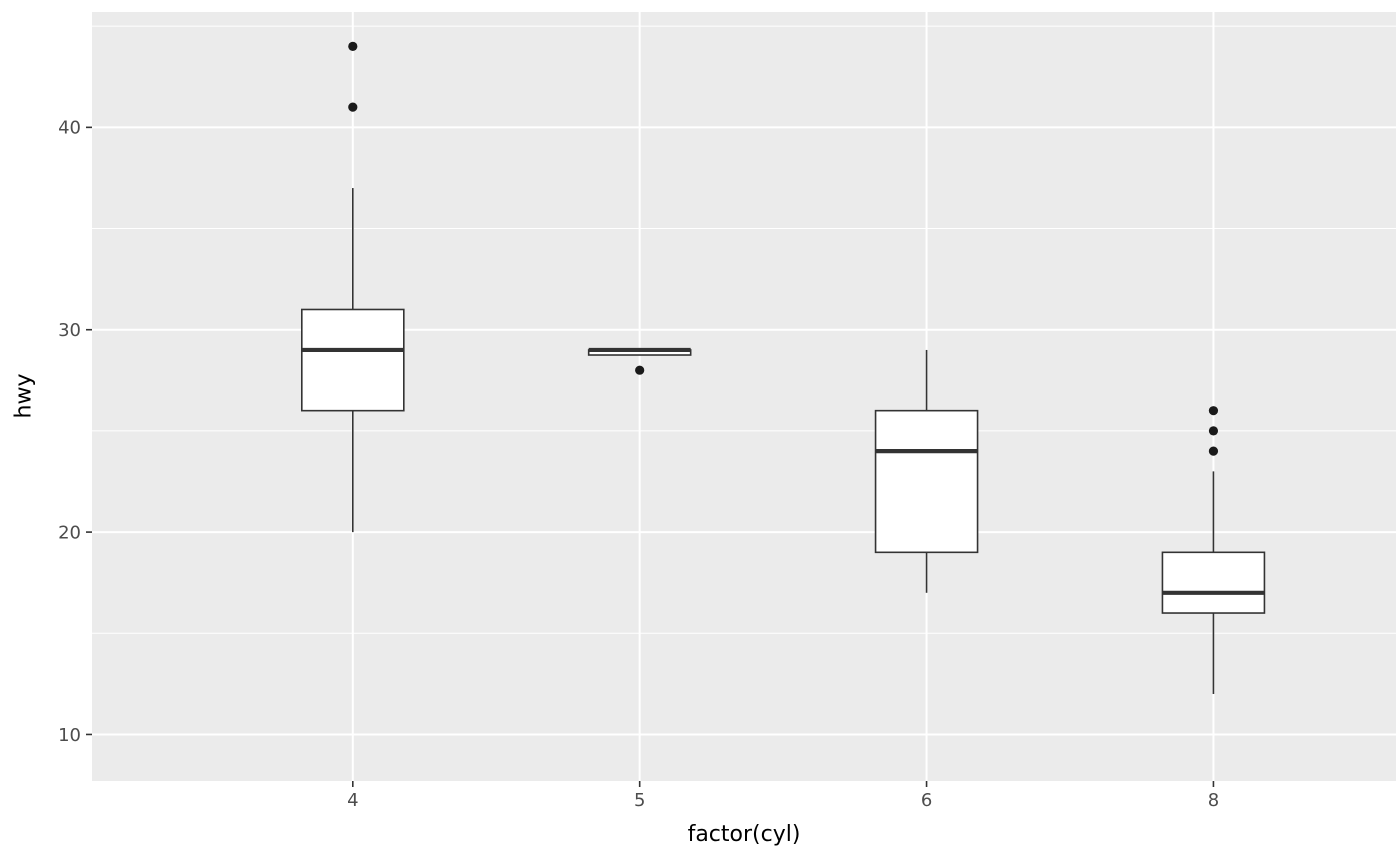 The width and height of the screenshot is (1400, 866). Describe the element at coordinates (24, 396) in the screenshot. I see `y-axis-title: hwy` at that location.